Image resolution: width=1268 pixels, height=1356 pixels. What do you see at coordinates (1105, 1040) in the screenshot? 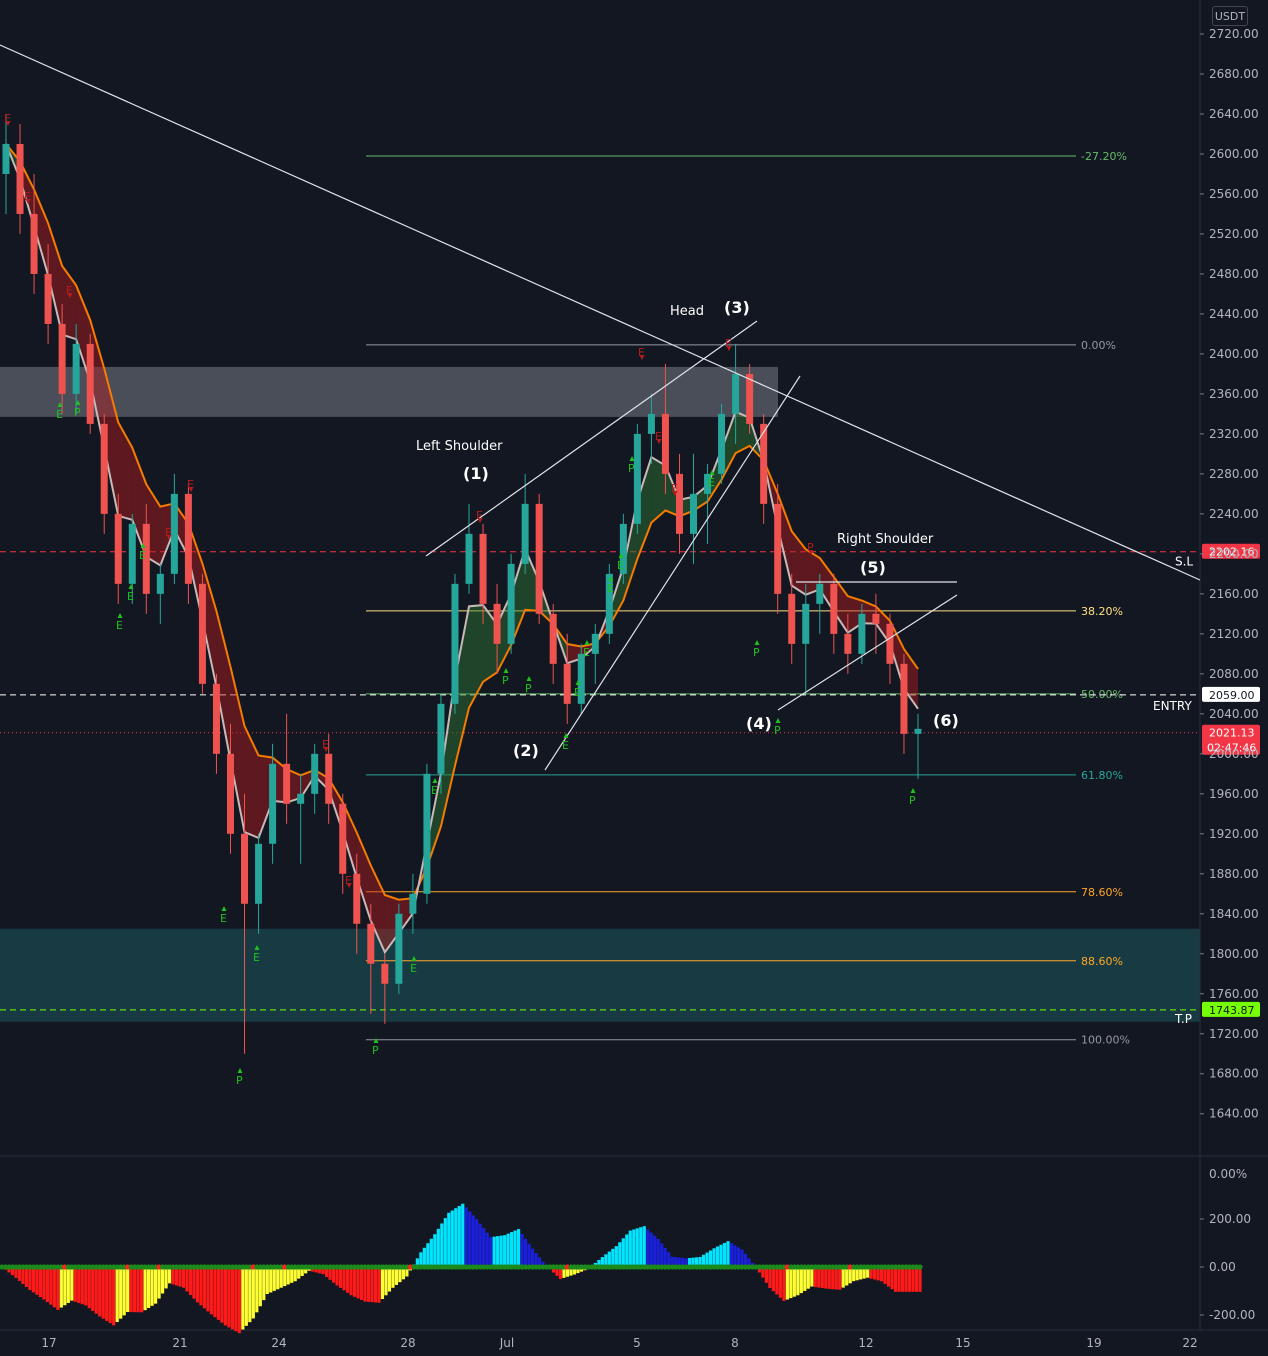
I see `fib-level-label: 100.00%` at bounding box center [1105, 1040].